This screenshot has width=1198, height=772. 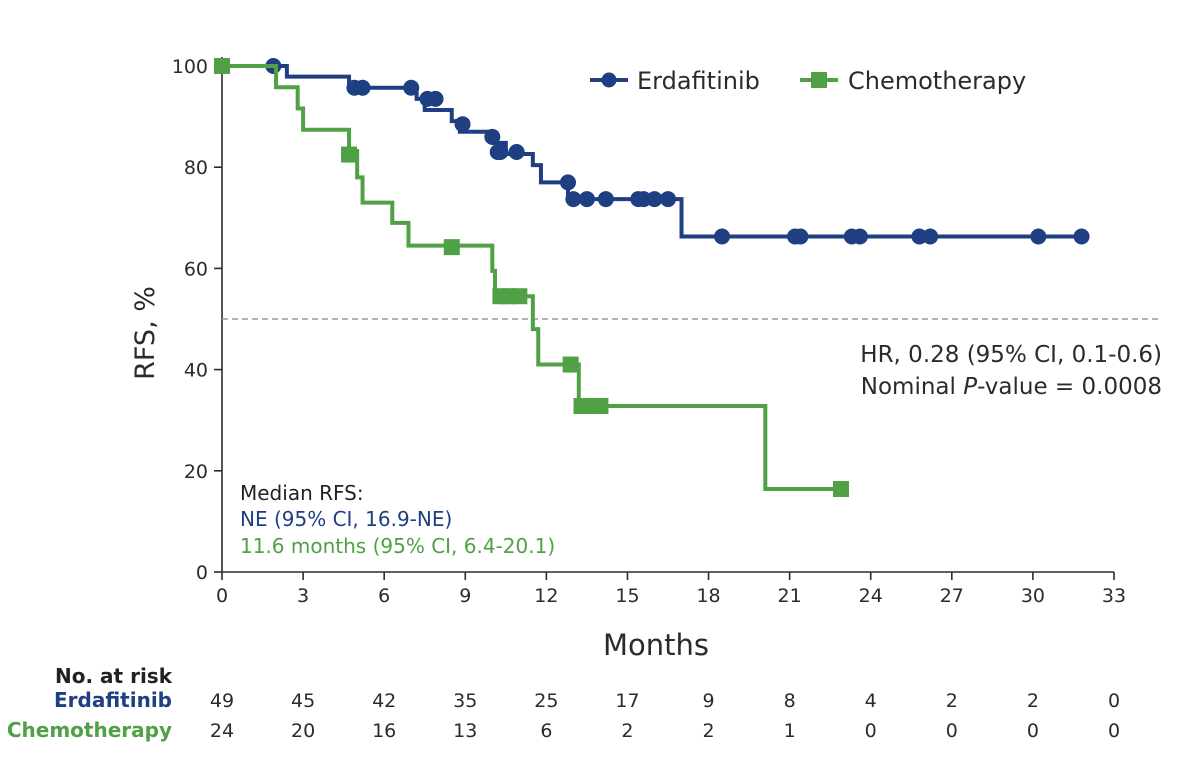 What do you see at coordinates (89, 730) in the screenshot?
I see `risk-row-label-chemotherapy: Chemotherapy` at bounding box center [89, 730].